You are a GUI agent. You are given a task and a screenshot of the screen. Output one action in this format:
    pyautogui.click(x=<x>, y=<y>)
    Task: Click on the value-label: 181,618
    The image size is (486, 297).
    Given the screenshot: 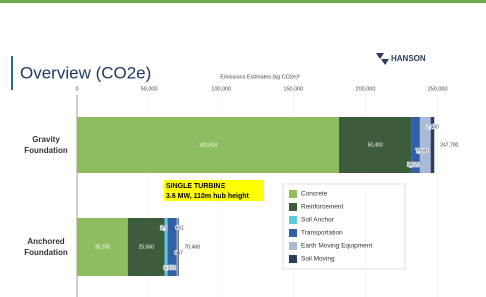 What is the action you would take?
    pyautogui.click(x=208, y=145)
    